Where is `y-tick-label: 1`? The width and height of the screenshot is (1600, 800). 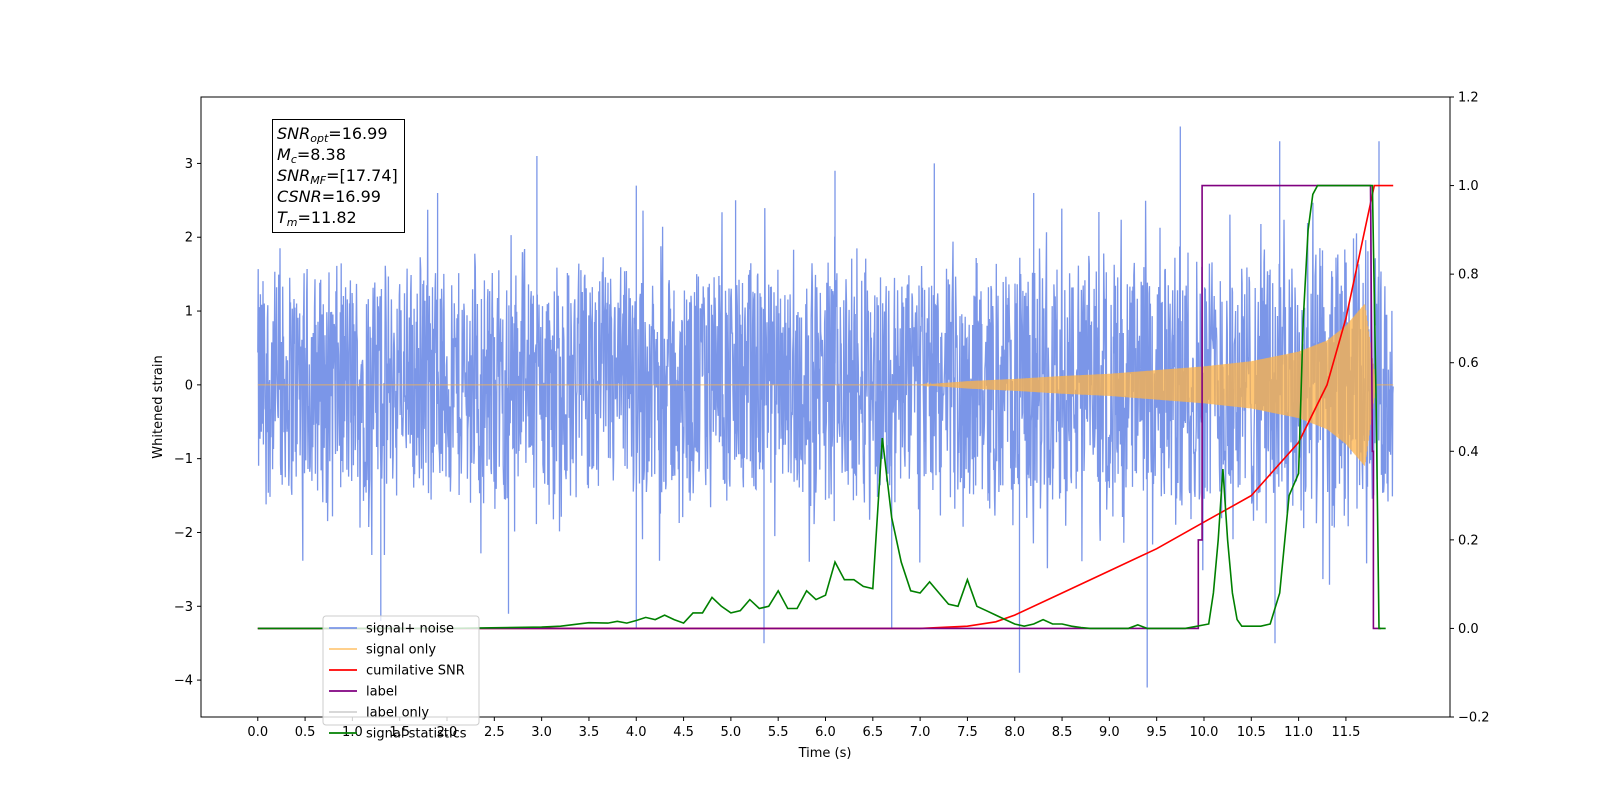 y-tick-label: 1 is located at coordinates (189, 312).